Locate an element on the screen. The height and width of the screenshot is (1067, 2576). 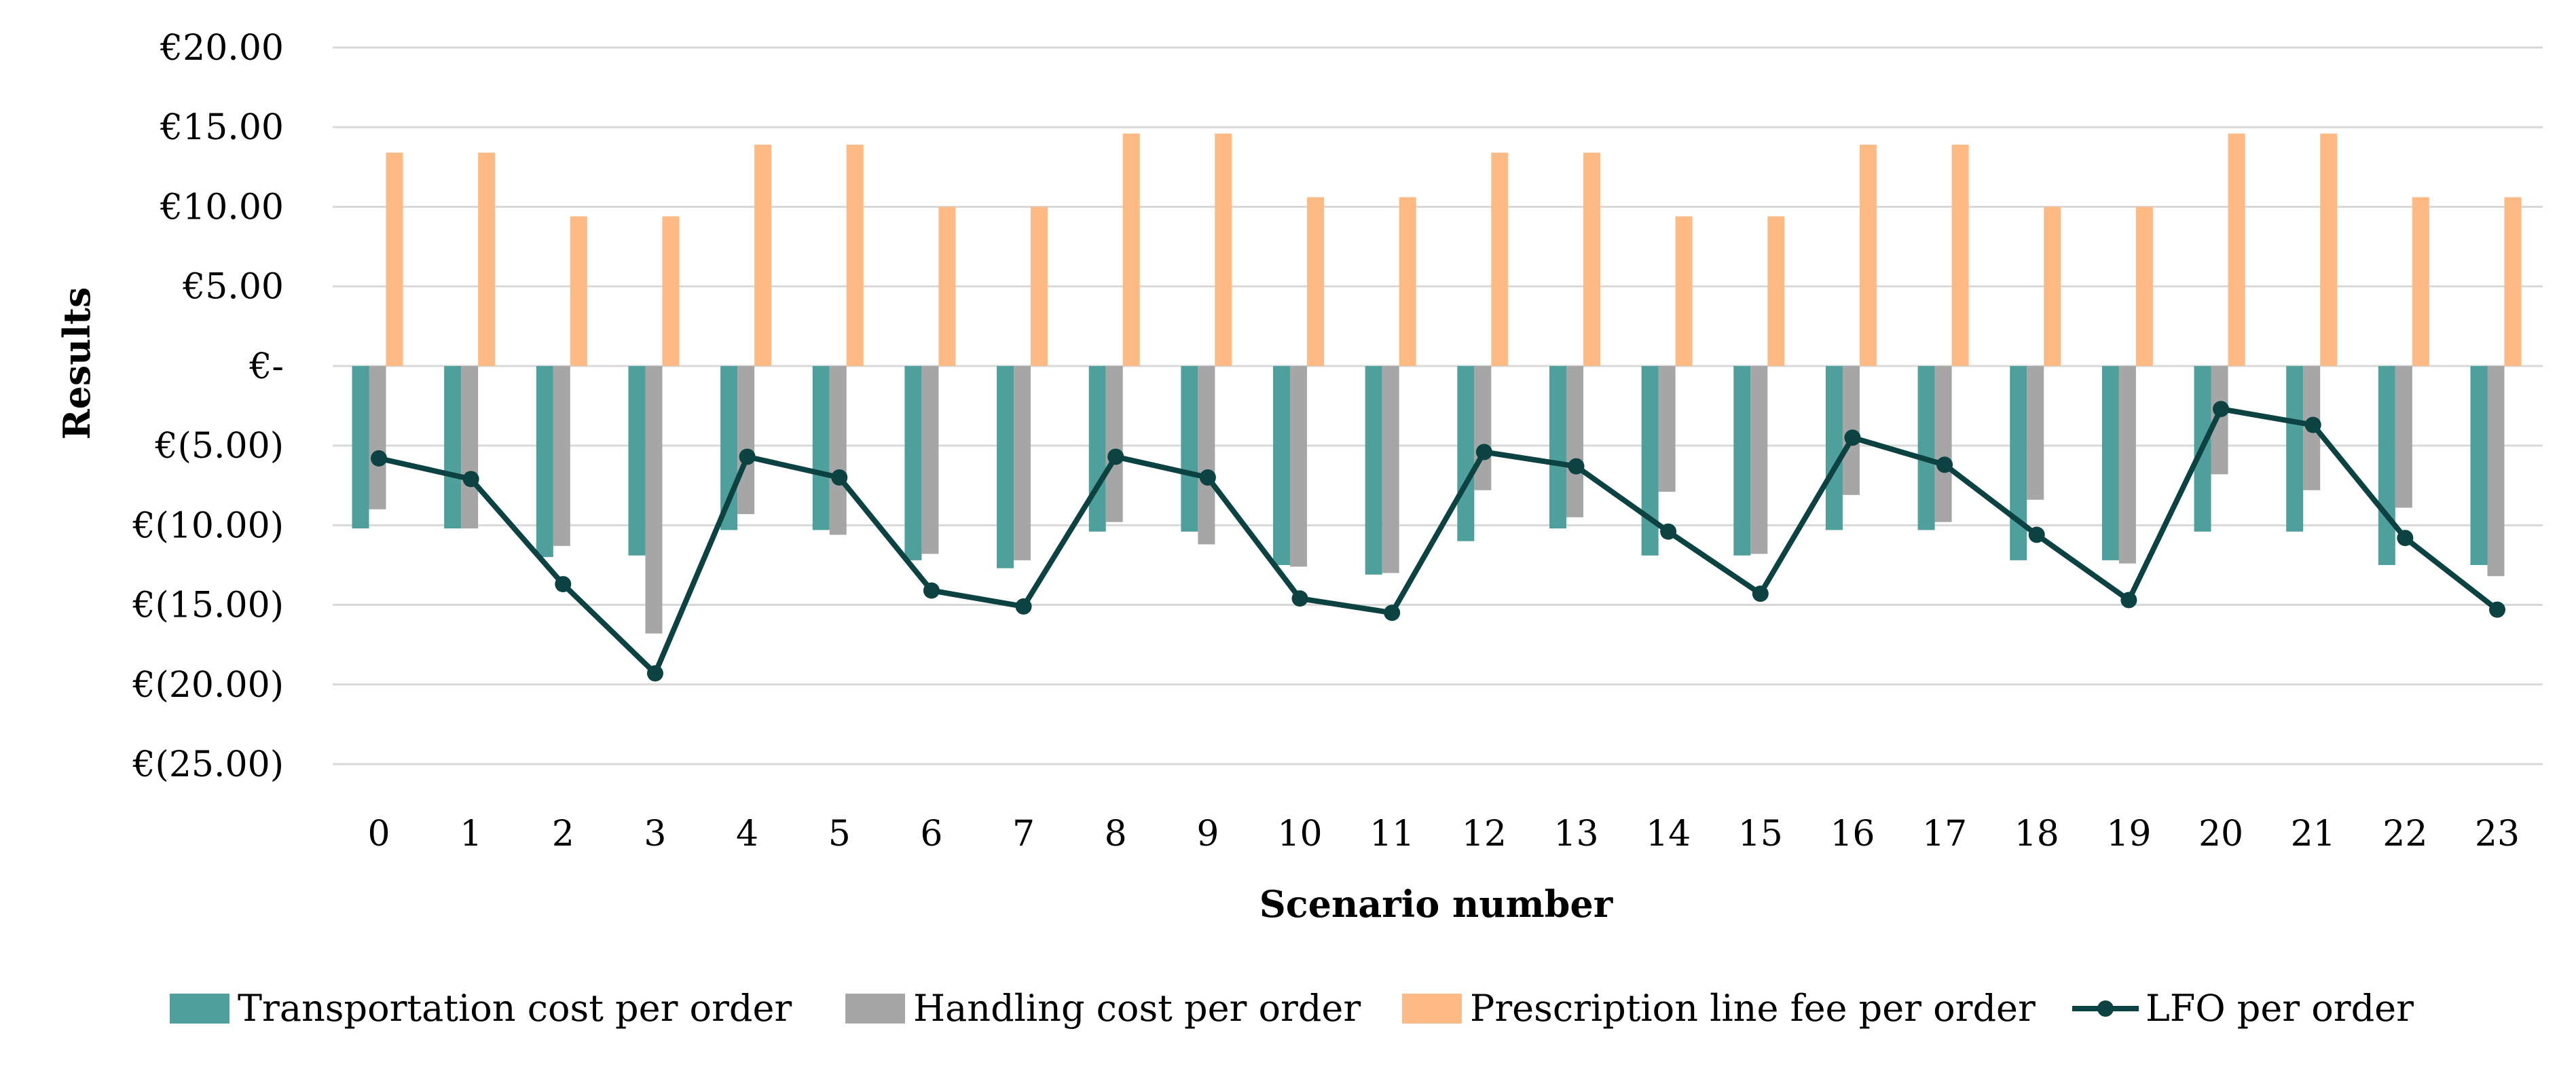
y-tick-label: €- is located at coordinates (266, 366).